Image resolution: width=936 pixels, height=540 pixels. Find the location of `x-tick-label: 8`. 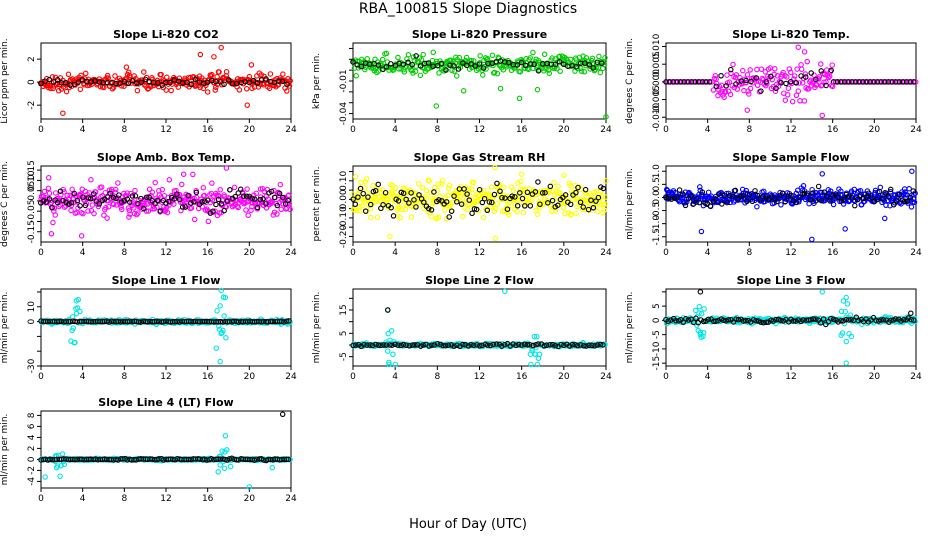

x-tick-label: 8 is located at coordinates (437, 253).